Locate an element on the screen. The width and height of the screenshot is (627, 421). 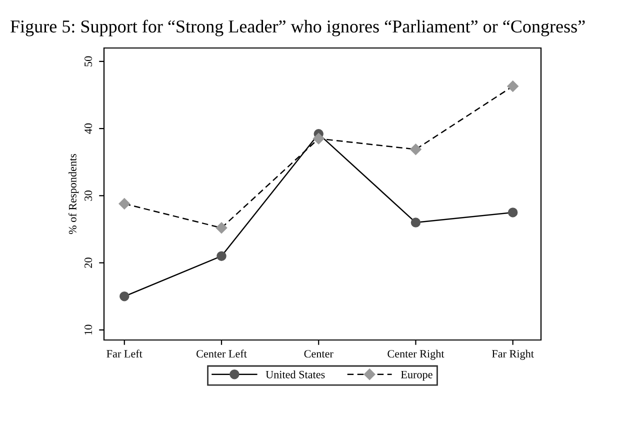
x-tick-label: Center Left is located at coordinates (221, 354).